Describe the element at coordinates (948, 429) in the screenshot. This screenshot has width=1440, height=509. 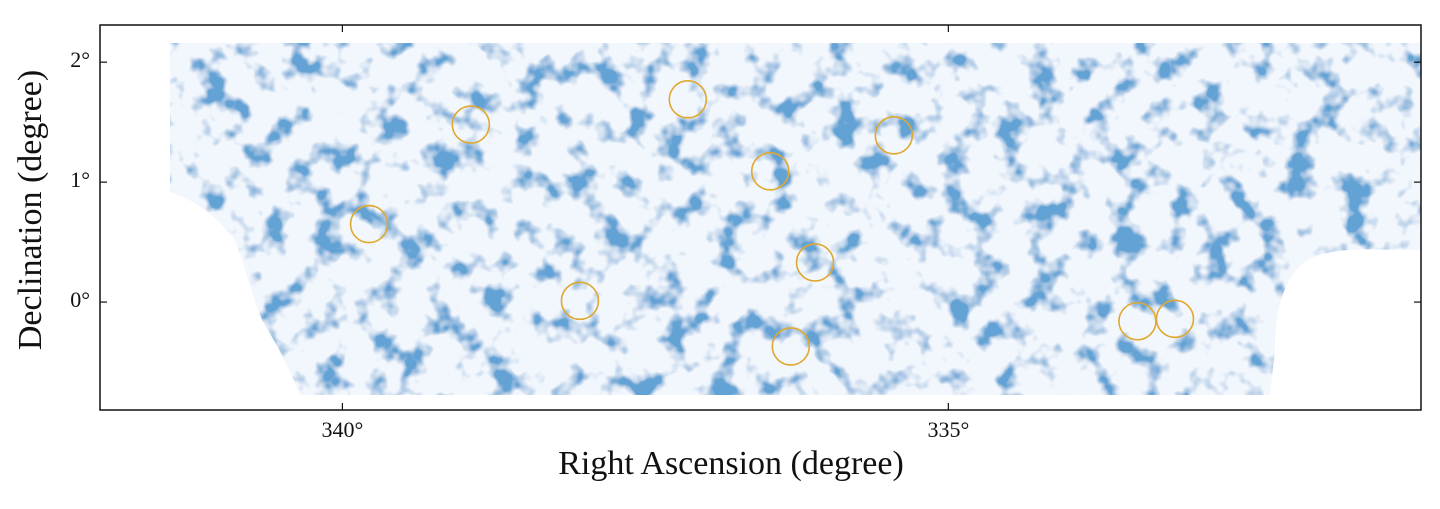
I see `x-tick-label: 335°` at that location.